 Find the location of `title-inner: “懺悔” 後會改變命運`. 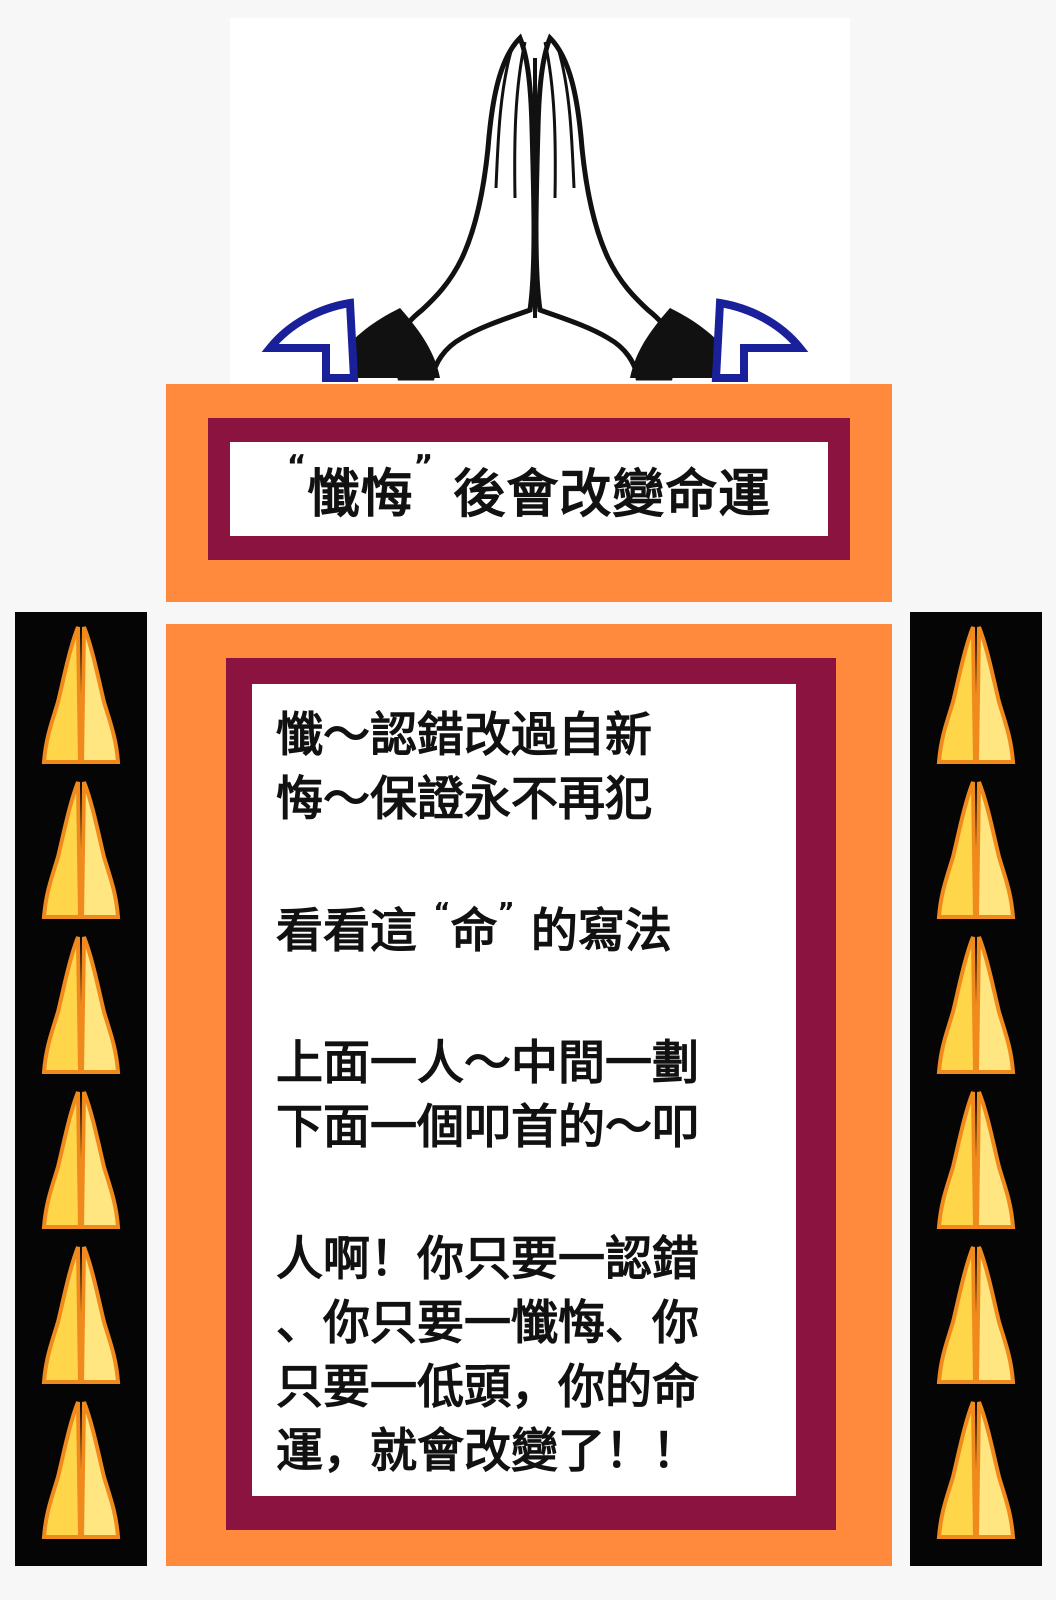

title-inner: “懺悔” 後會改變命運 is located at coordinates (529, 489).